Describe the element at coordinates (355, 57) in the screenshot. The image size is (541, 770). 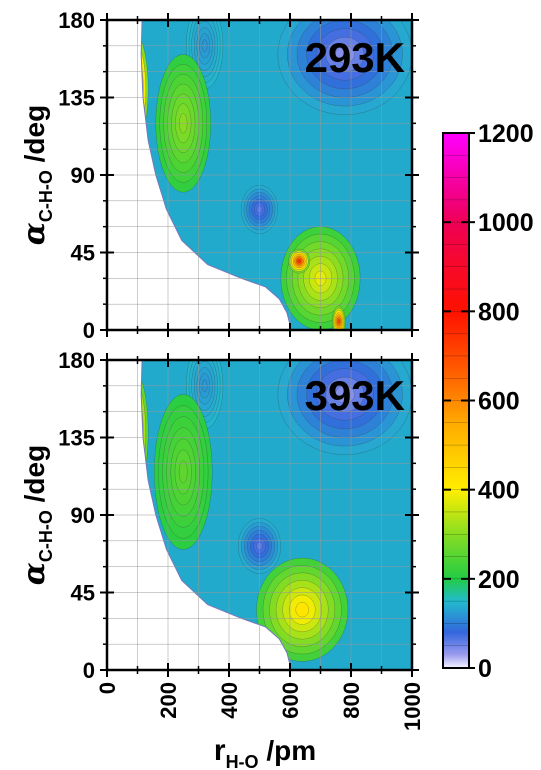
I see `panel-title-293k: 293K` at that location.